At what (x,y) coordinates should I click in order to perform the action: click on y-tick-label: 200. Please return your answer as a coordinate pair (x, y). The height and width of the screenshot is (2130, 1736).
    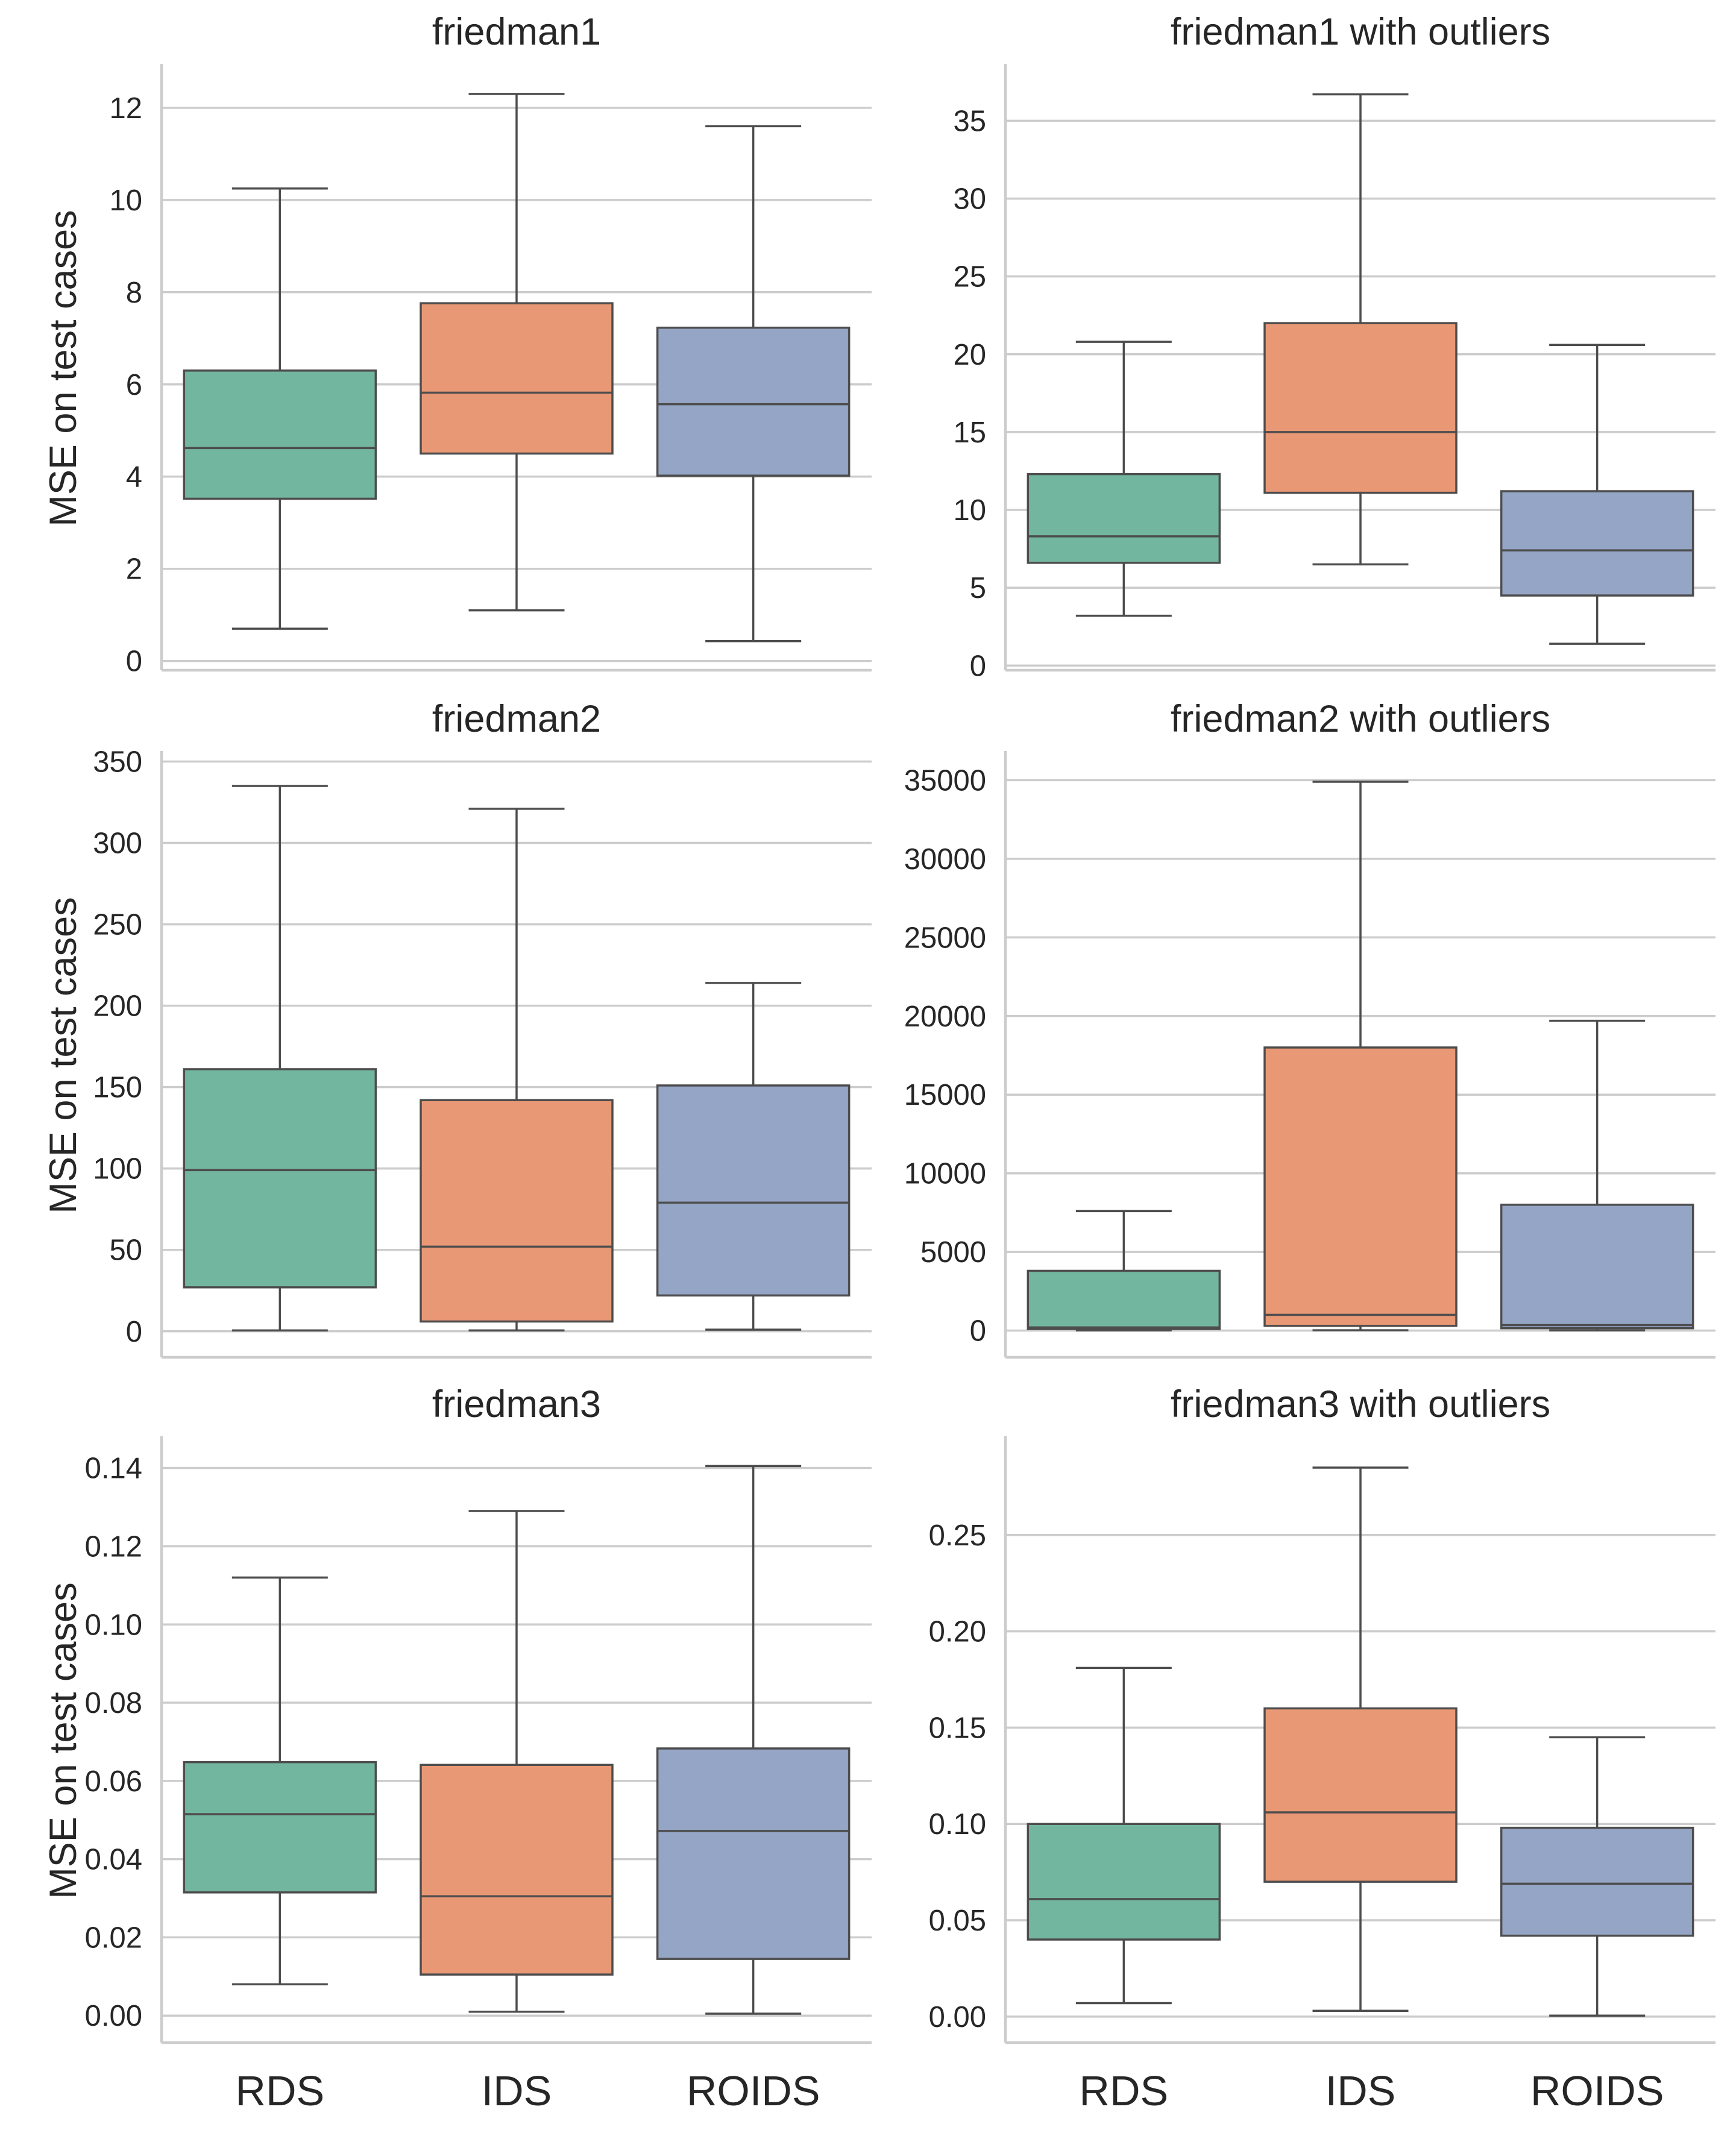
    Looking at the image, I should click on (117, 1006).